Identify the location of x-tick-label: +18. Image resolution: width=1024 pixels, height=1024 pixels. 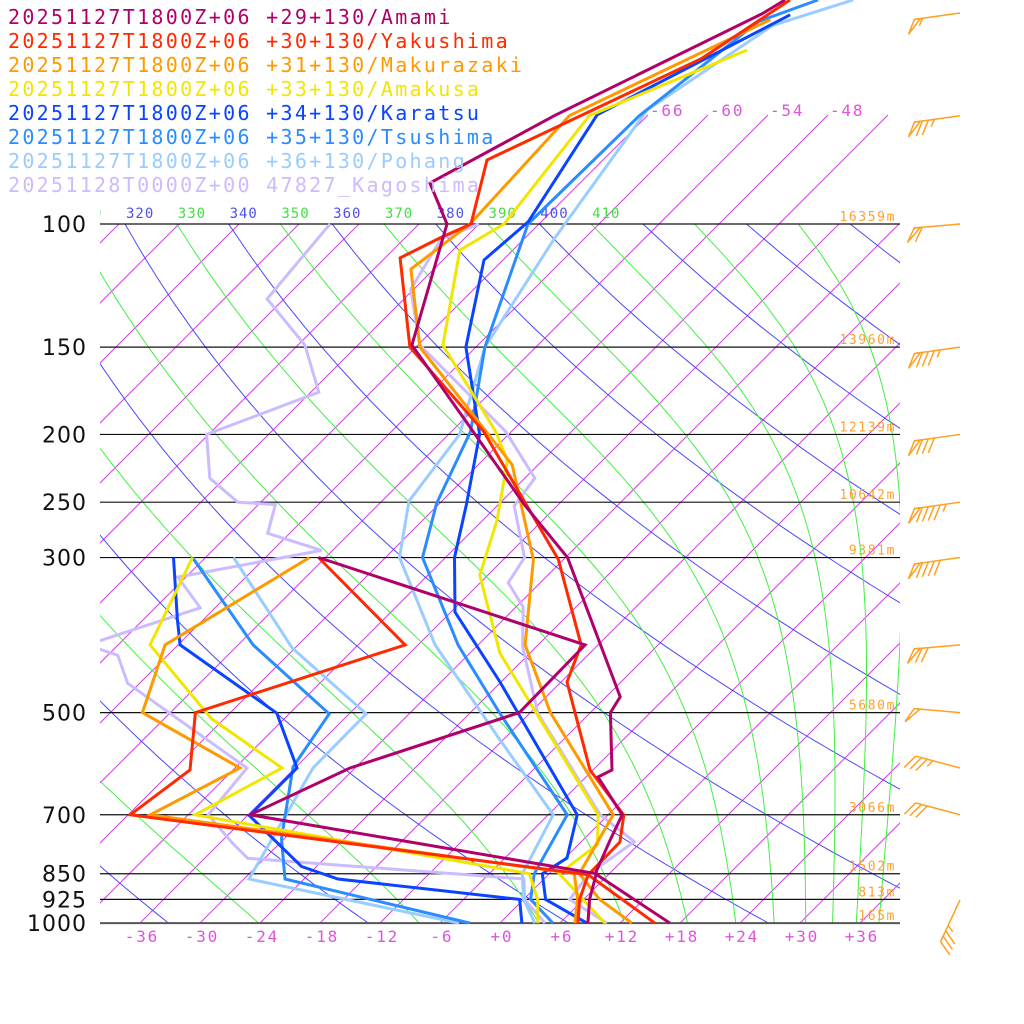
(682, 936).